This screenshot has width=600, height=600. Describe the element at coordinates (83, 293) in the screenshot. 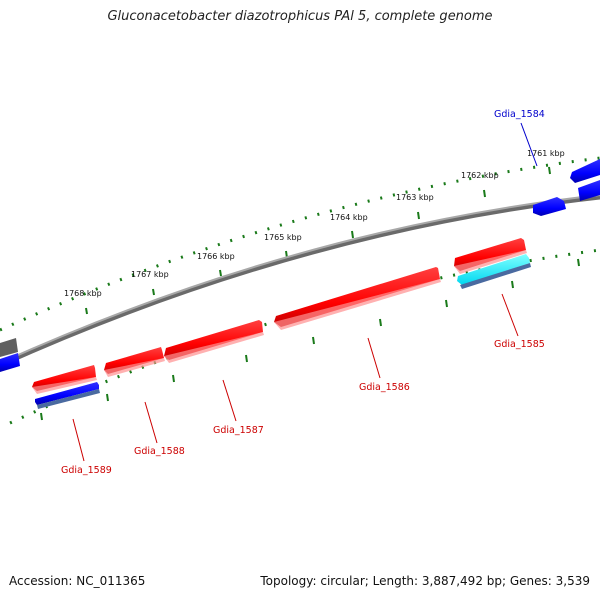

I see `kbp-label: 1768 kbp` at that location.